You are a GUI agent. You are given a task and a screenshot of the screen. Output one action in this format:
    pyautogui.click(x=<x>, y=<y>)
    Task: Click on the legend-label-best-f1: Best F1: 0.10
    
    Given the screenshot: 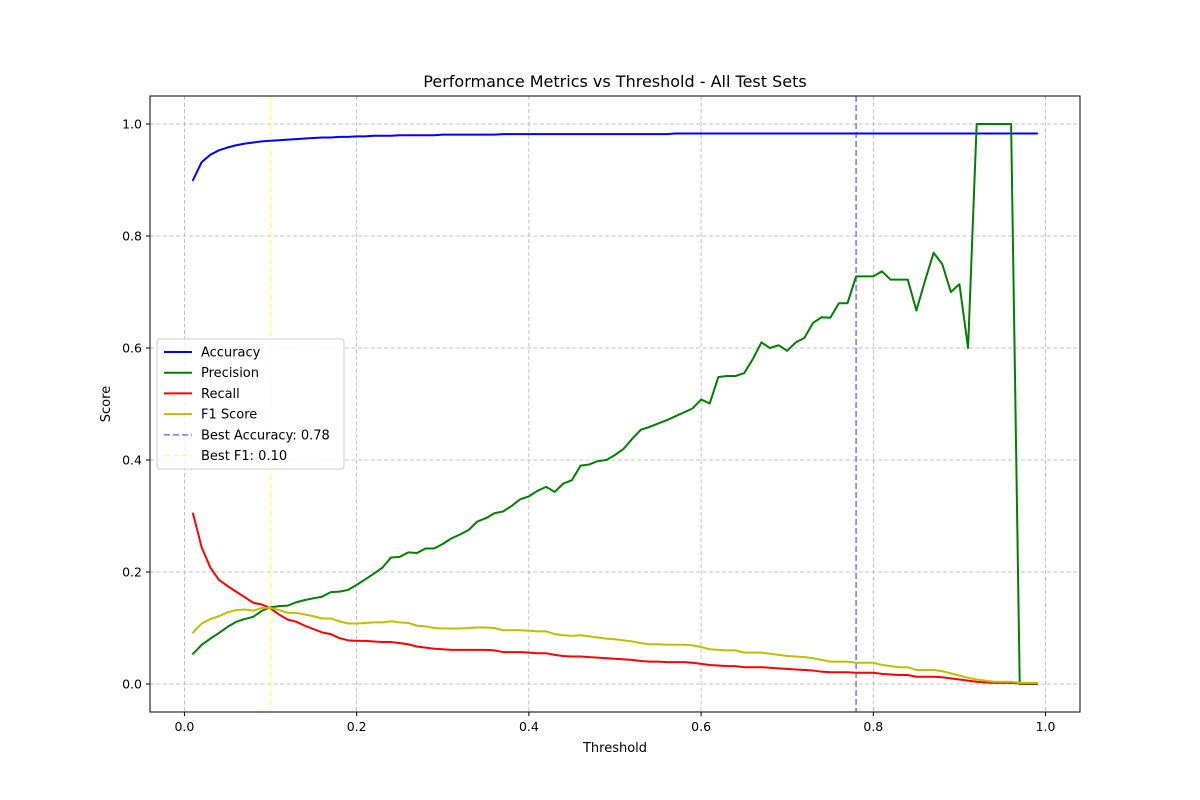 What is the action you would take?
    pyautogui.click(x=244, y=456)
    